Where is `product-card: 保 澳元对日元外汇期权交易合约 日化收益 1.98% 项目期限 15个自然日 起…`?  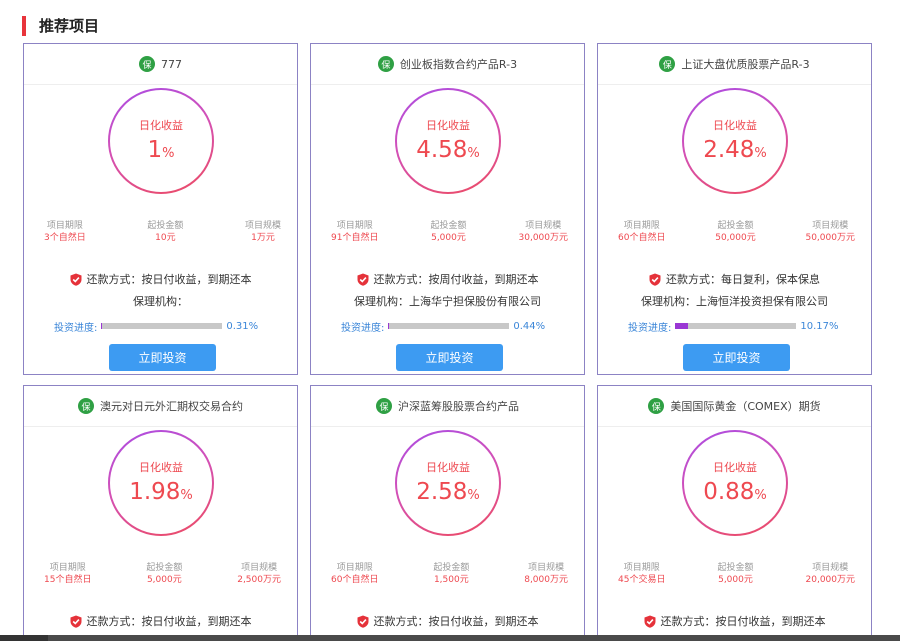
product-card: 保 澳元对日元外汇期权交易合约 日化收益 1.98% 项目期限 15个自然日 起… is located at coordinates (160, 513).